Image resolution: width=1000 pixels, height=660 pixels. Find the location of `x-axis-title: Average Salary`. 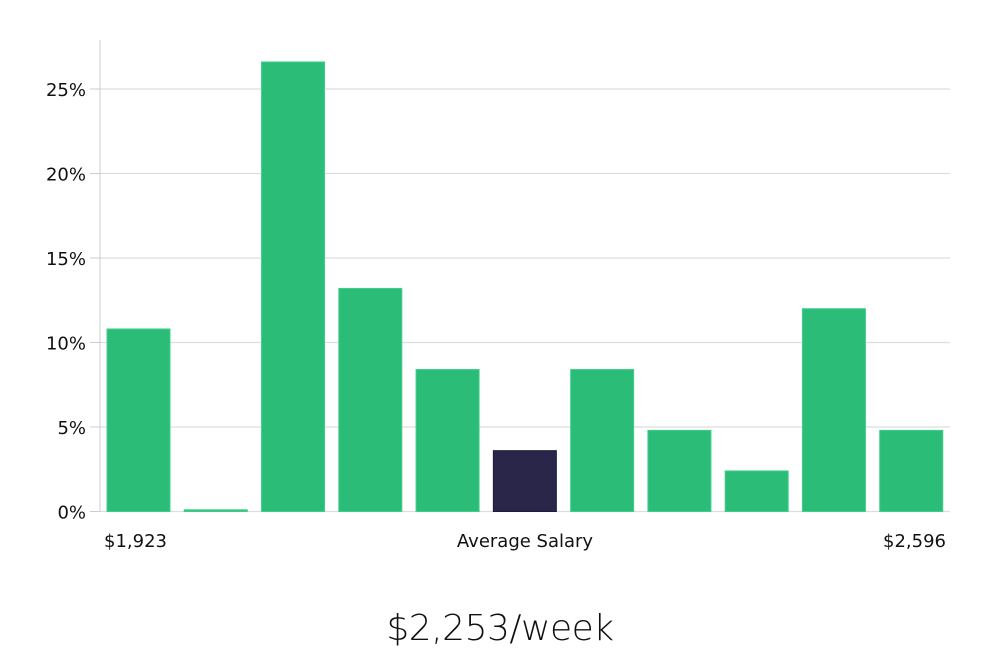

x-axis-title: Average Salary is located at coordinates (525, 541).